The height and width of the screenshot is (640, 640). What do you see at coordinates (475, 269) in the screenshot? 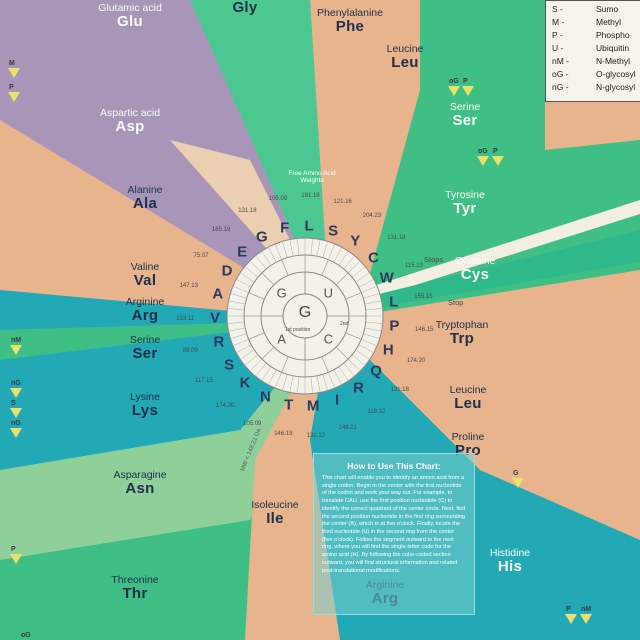
I see `aa-label-cys: Cysteine Cys` at bounding box center [475, 269].